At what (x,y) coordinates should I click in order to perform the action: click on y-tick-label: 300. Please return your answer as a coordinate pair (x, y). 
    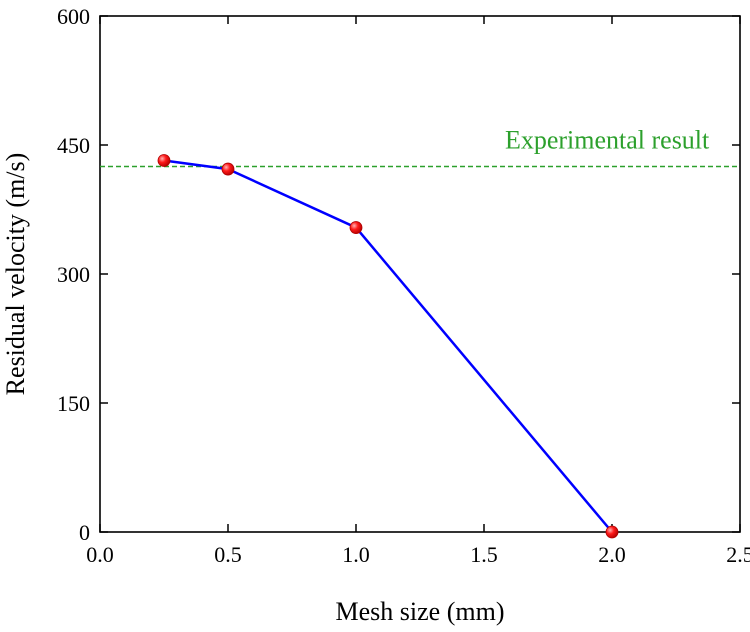
    Looking at the image, I should click on (73, 274).